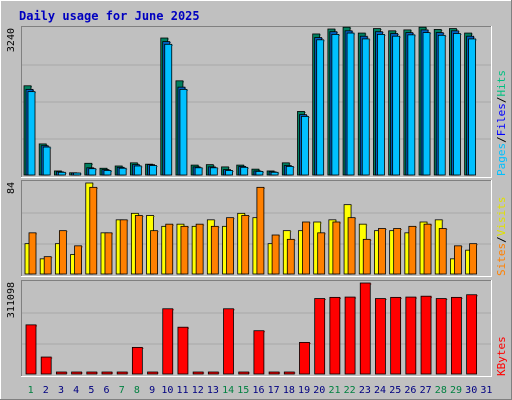 This screenshot has width=512, height=400. Describe the element at coordinates (228, 341) in the screenshot. I see `bar-kbytes-day-14-face` at that location.